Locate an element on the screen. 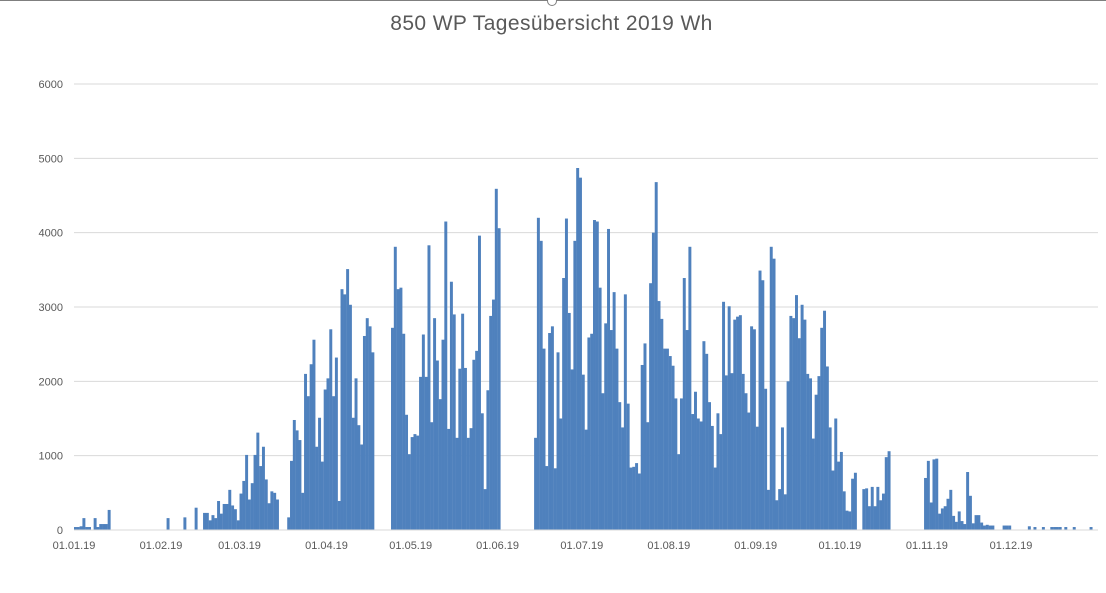  y-tick-label: 4000 is located at coordinates (51, 234).